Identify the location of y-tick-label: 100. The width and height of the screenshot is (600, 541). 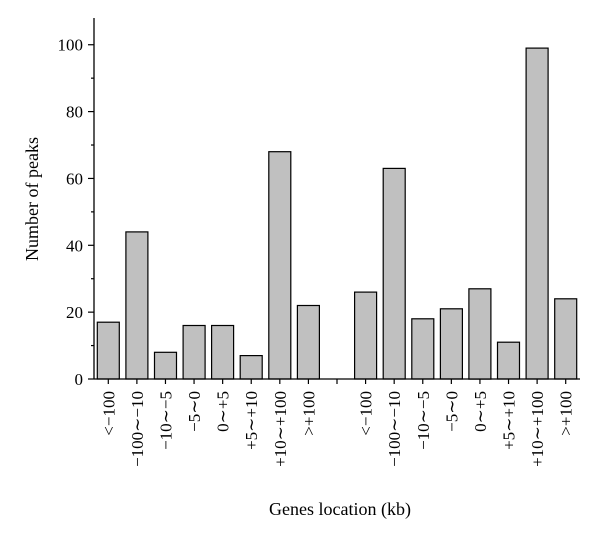
(71, 45).